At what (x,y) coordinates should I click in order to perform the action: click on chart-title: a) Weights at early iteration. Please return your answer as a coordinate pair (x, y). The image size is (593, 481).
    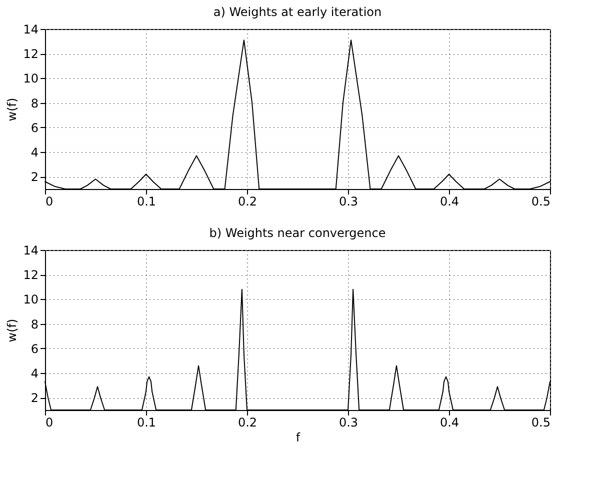
    Looking at the image, I should click on (297, 12).